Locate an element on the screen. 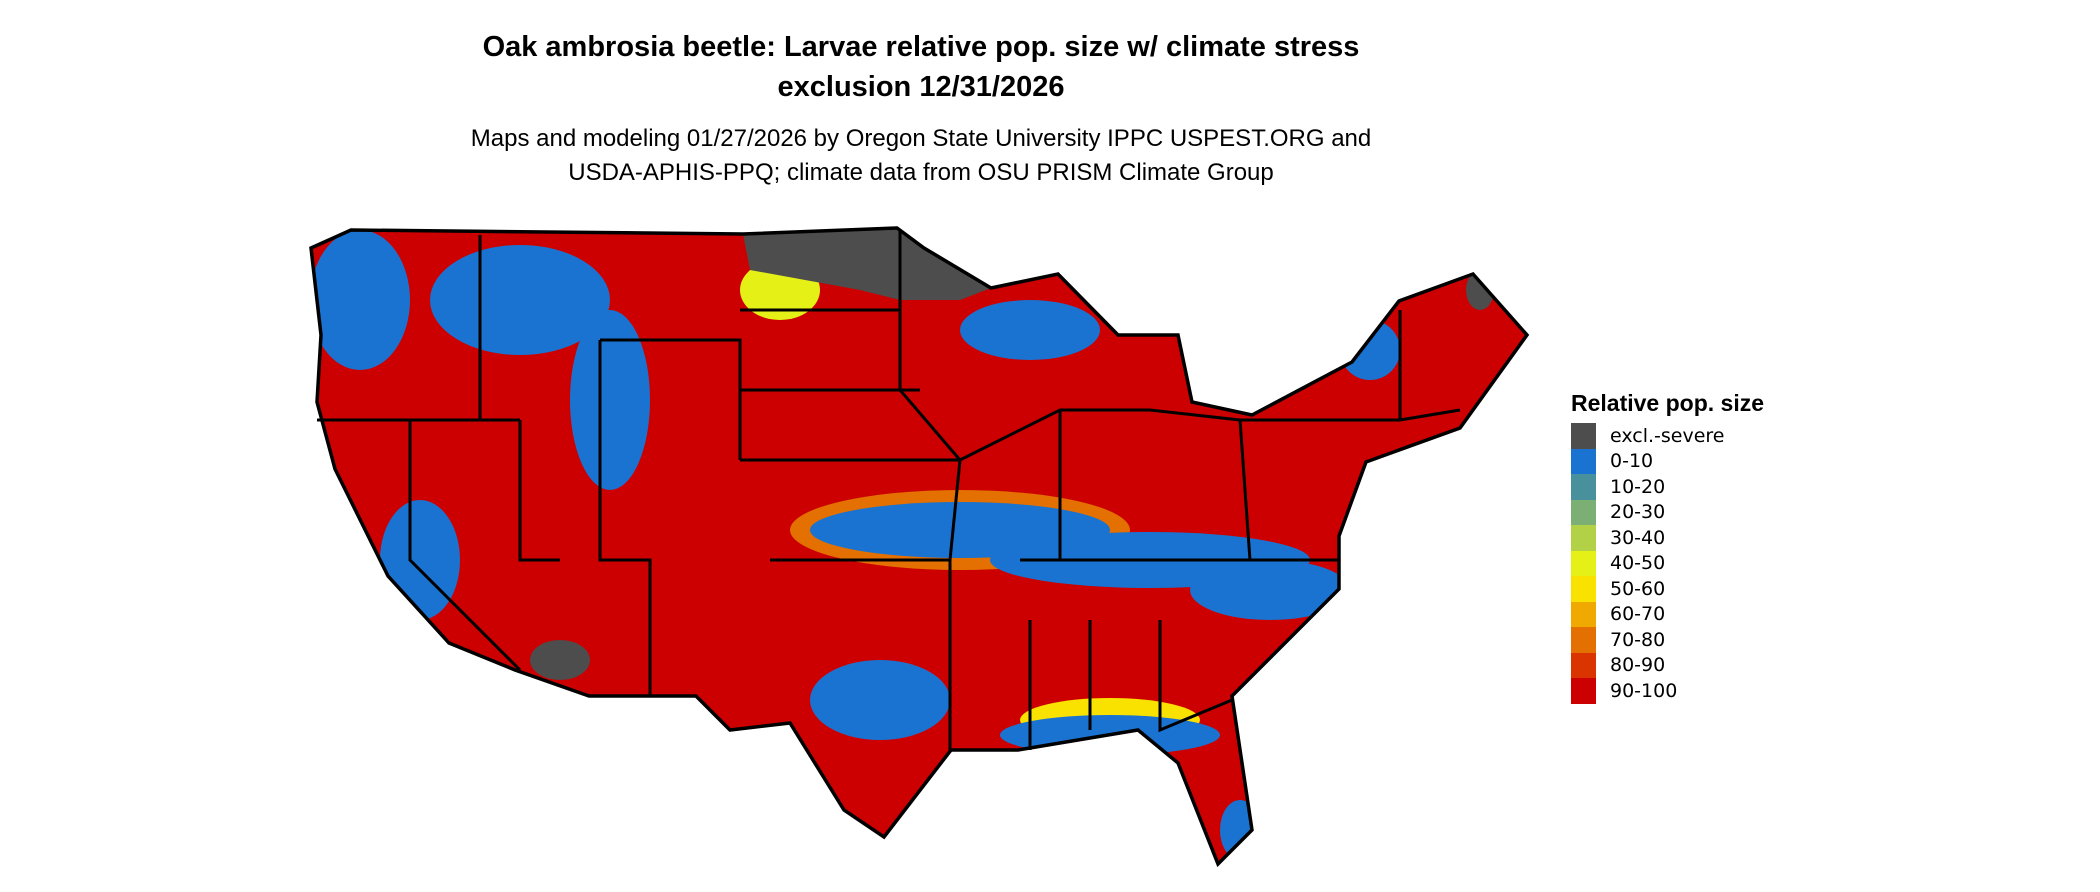  legend-label: 20-30 is located at coordinates (1638, 512).